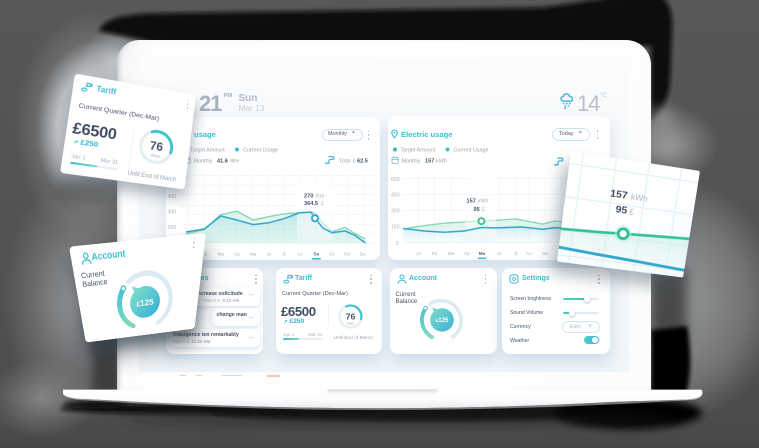  What do you see at coordinates (308, 197) in the screenshot?
I see `svg-text: 270` at bounding box center [308, 197].